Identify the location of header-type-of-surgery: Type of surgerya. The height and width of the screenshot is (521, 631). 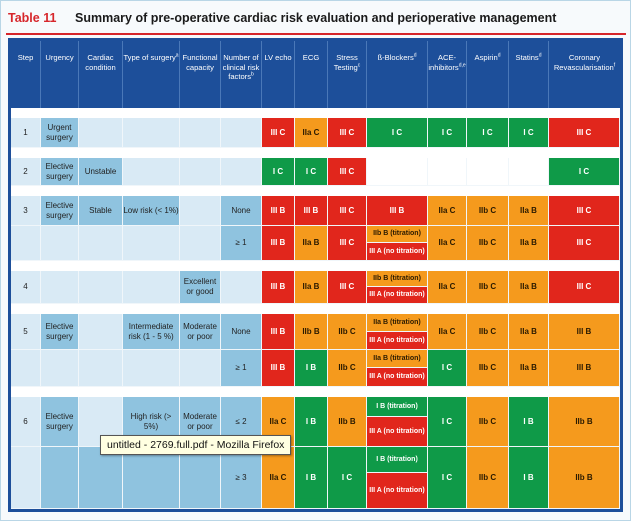
(151, 74).